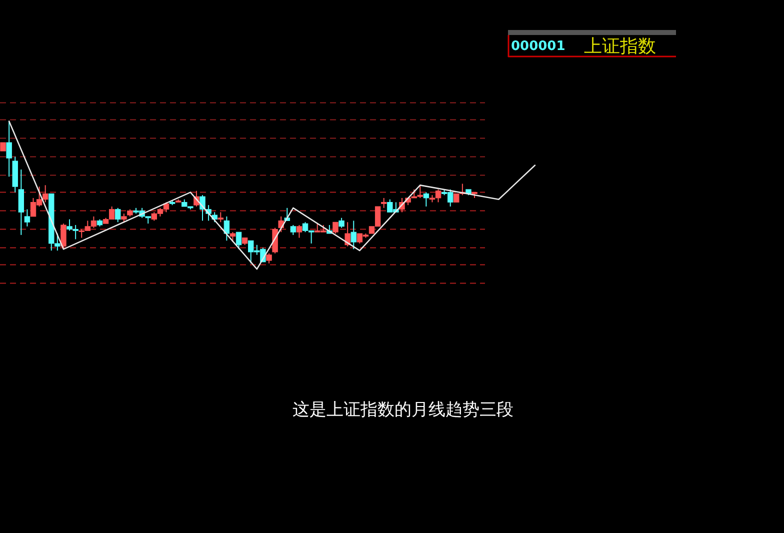 The width and height of the screenshot is (784, 533). I want to click on subtitle: 上证指数, so click(620, 46).